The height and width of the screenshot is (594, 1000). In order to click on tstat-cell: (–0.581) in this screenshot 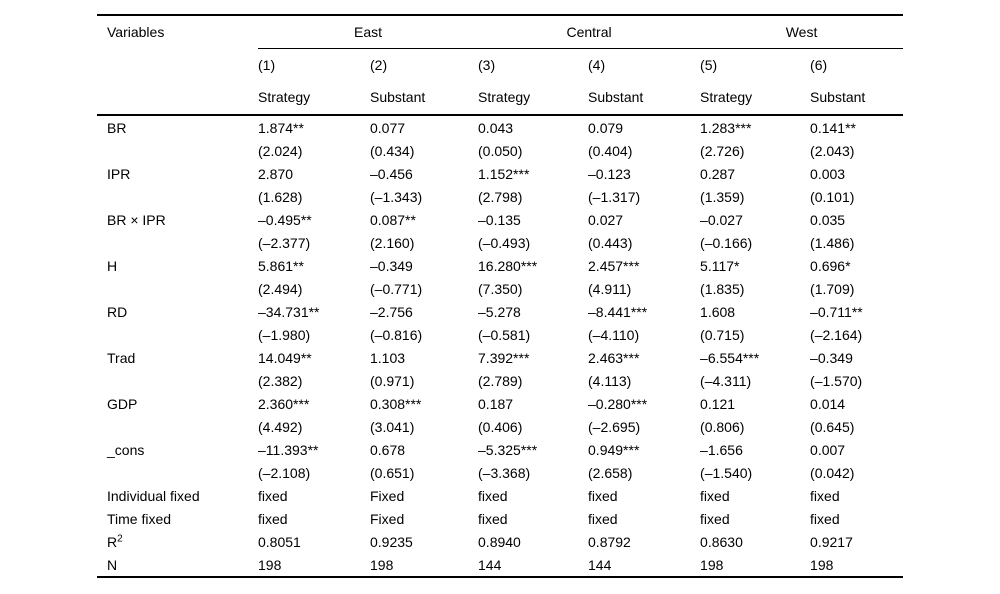, I will do `click(504, 334)`.